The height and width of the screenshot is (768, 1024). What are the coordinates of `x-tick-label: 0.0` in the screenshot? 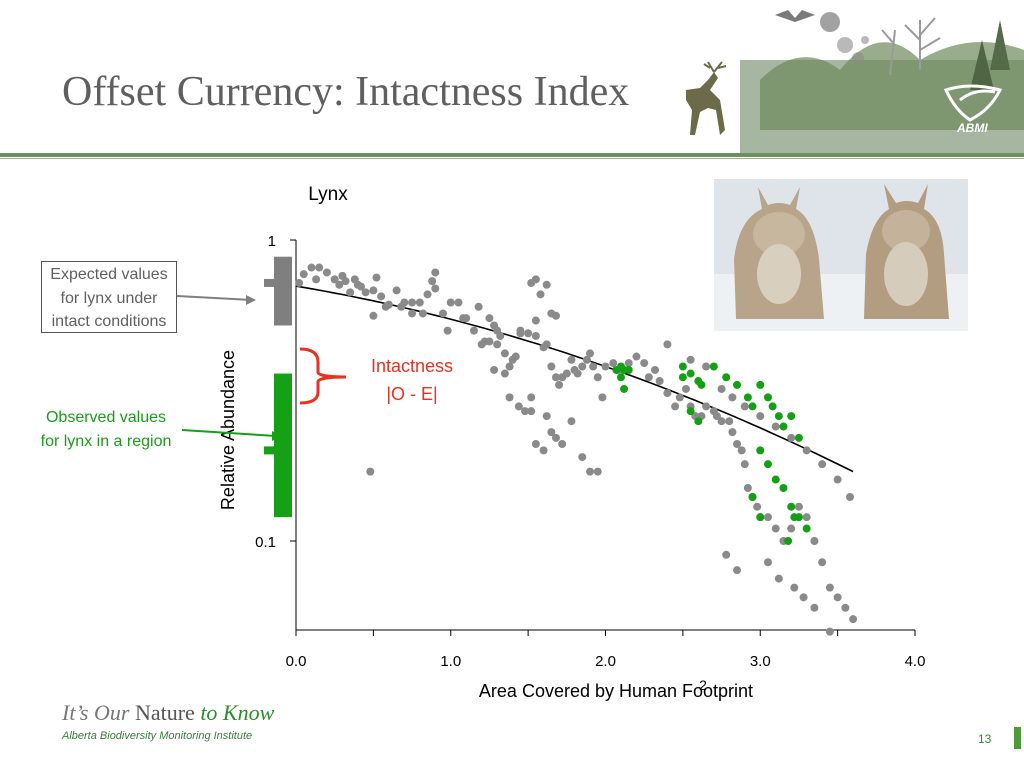 It's located at (296, 661).